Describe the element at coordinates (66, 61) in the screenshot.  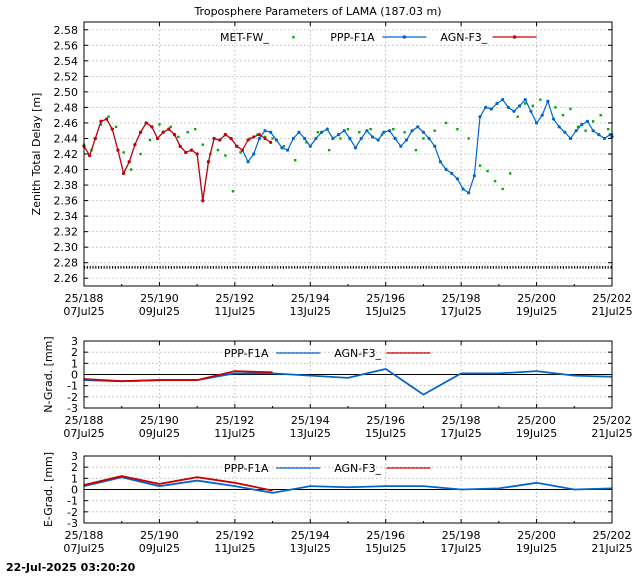
I see `ztd-ytick-label: 2.54` at that location.